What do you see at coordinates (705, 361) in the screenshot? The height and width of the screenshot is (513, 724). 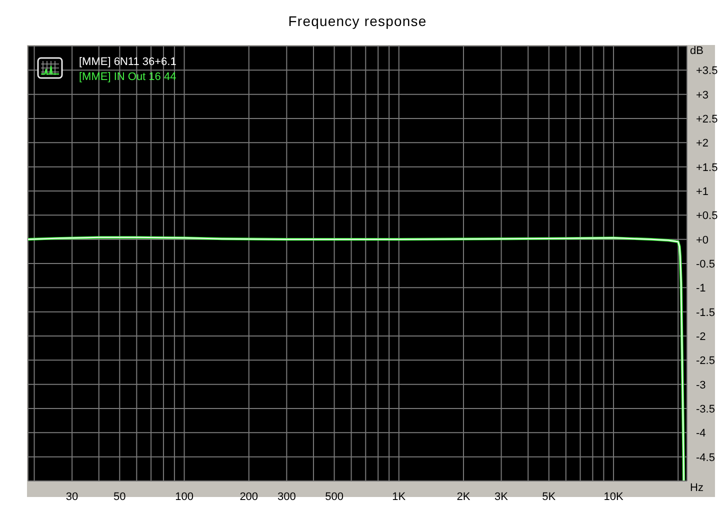 I see `y-tick-label: -2.5` at bounding box center [705, 361].